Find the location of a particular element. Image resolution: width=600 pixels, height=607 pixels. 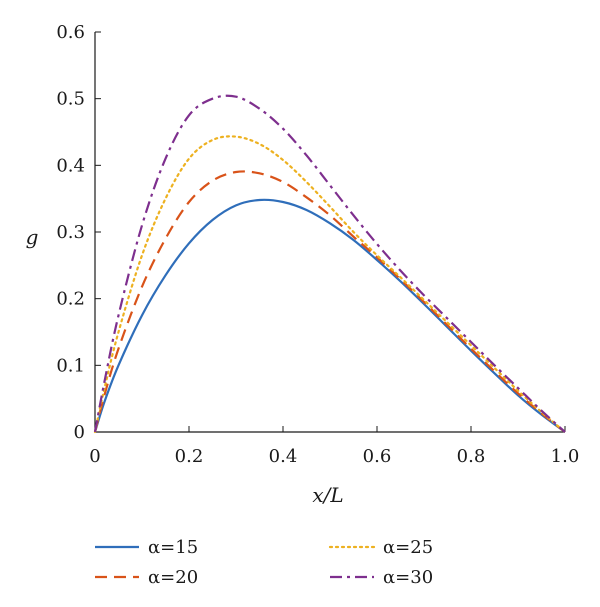

x-axis-label: x/L is located at coordinates (327, 495).